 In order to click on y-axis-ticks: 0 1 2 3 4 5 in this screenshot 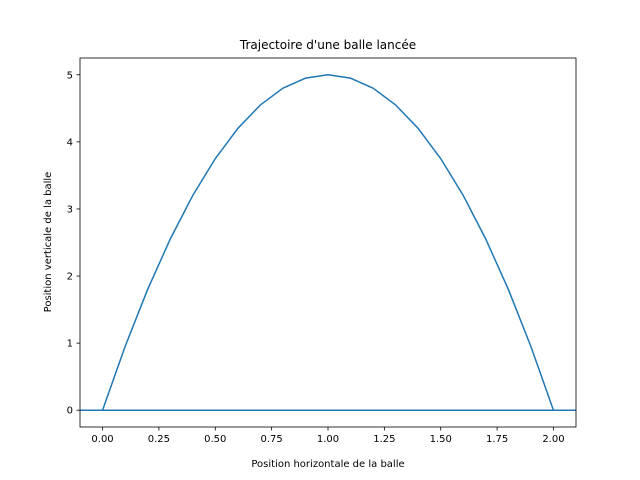, I will do `click(73, 243)`.